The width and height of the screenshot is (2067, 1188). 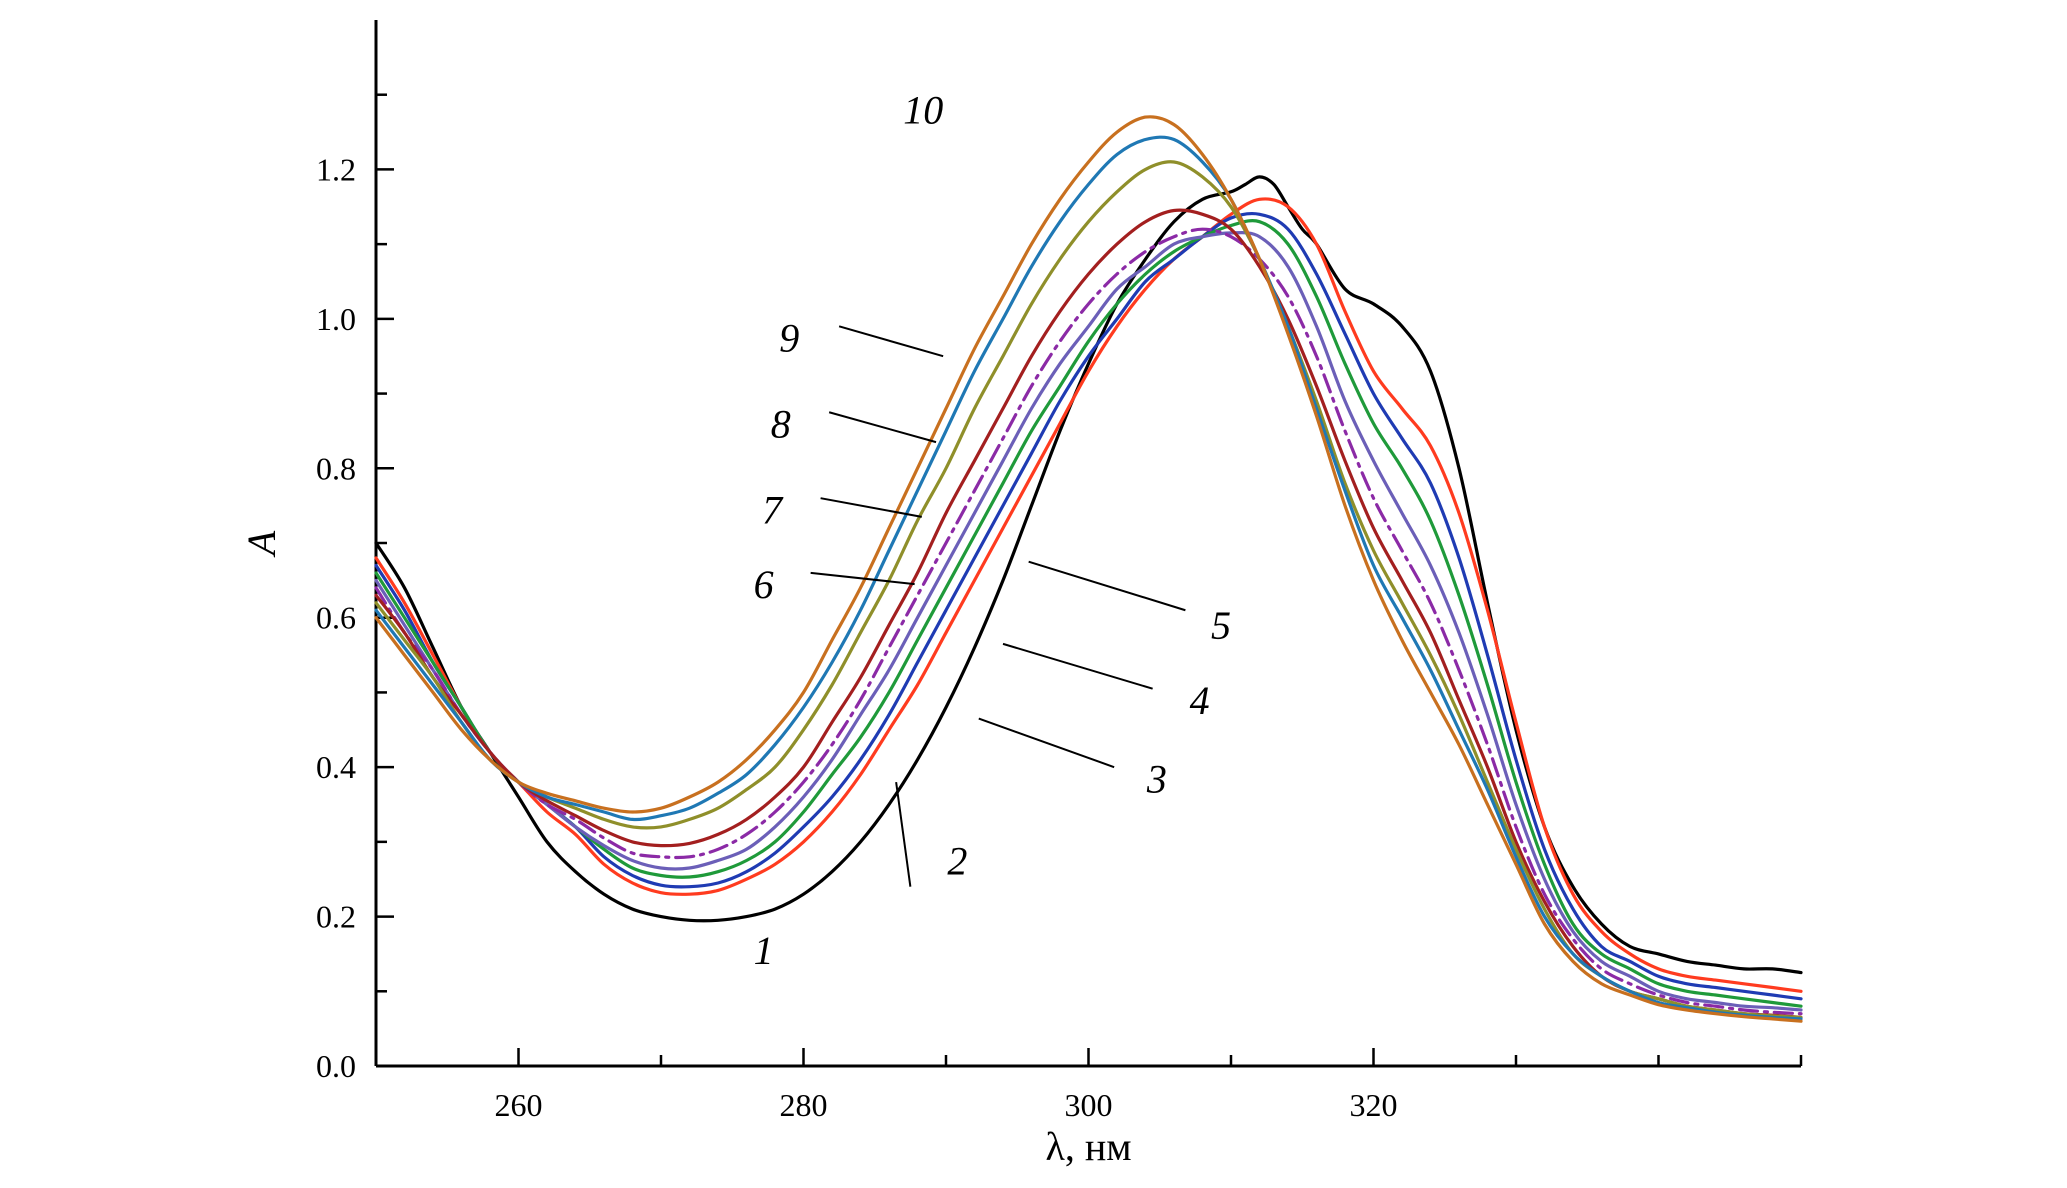 I want to click on y-tick-label: 0.8, so click(x=336, y=468).